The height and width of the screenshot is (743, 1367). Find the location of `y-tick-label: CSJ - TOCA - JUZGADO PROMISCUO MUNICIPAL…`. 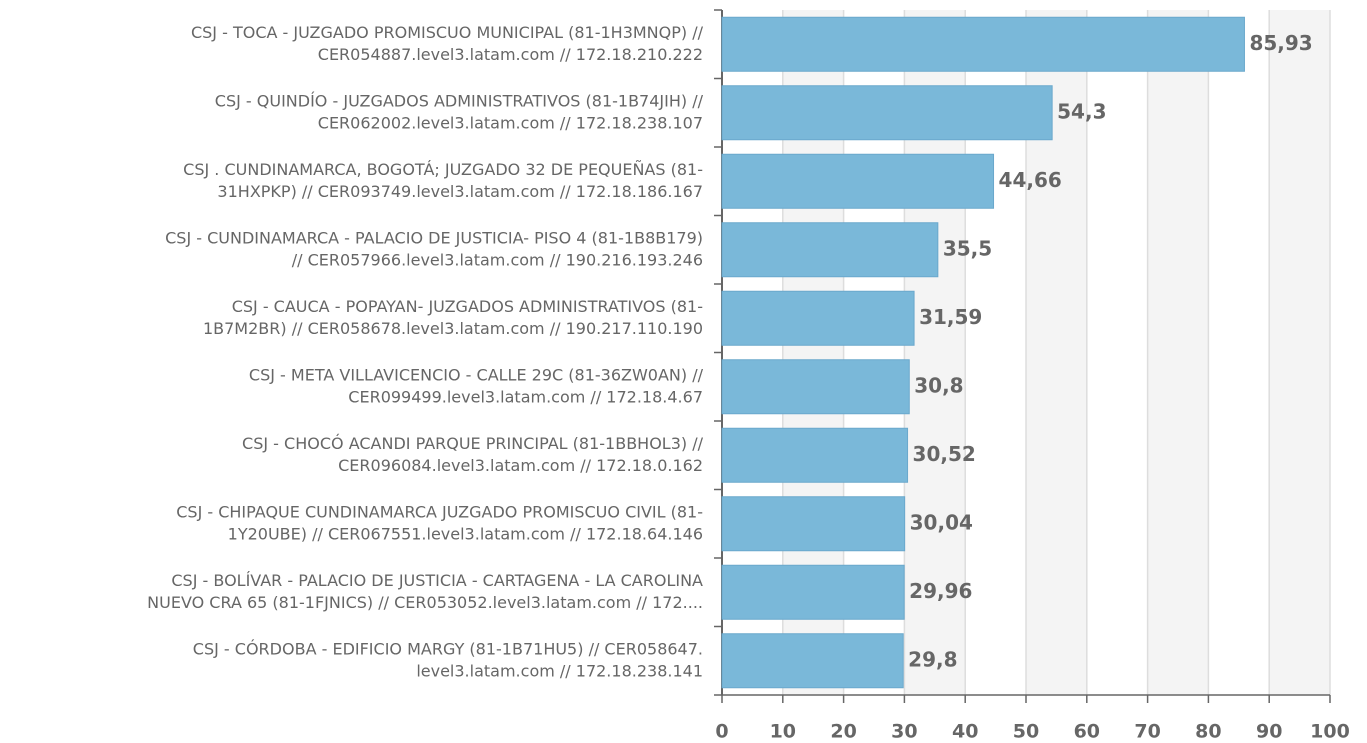

y-tick-label: CSJ - TOCA - JUZGADO PROMISCUO MUNICIPAL… is located at coordinates (447, 32).